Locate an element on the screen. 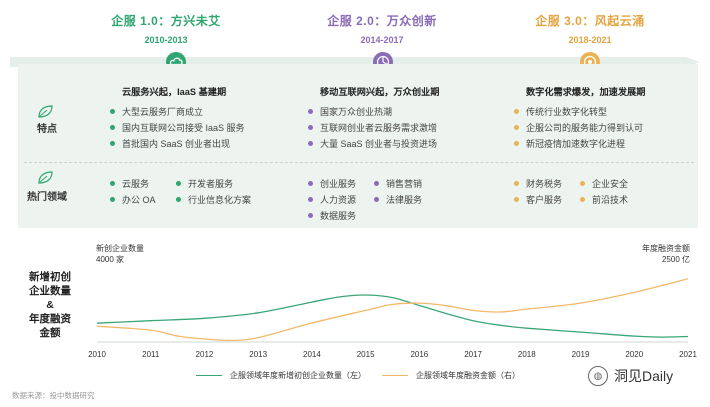 The width and height of the screenshot is (710, 407). list-item: 办公 OA is located at coordinates (143, 200).